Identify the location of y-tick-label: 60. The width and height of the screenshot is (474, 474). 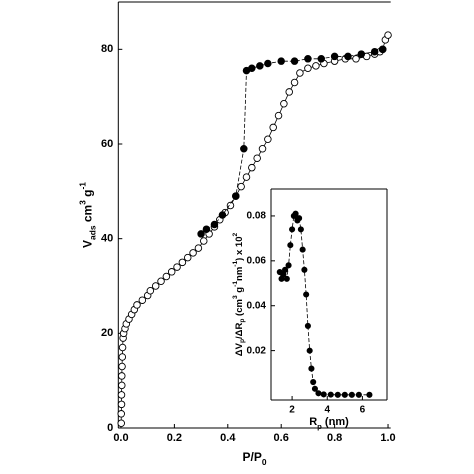
(107, 144).